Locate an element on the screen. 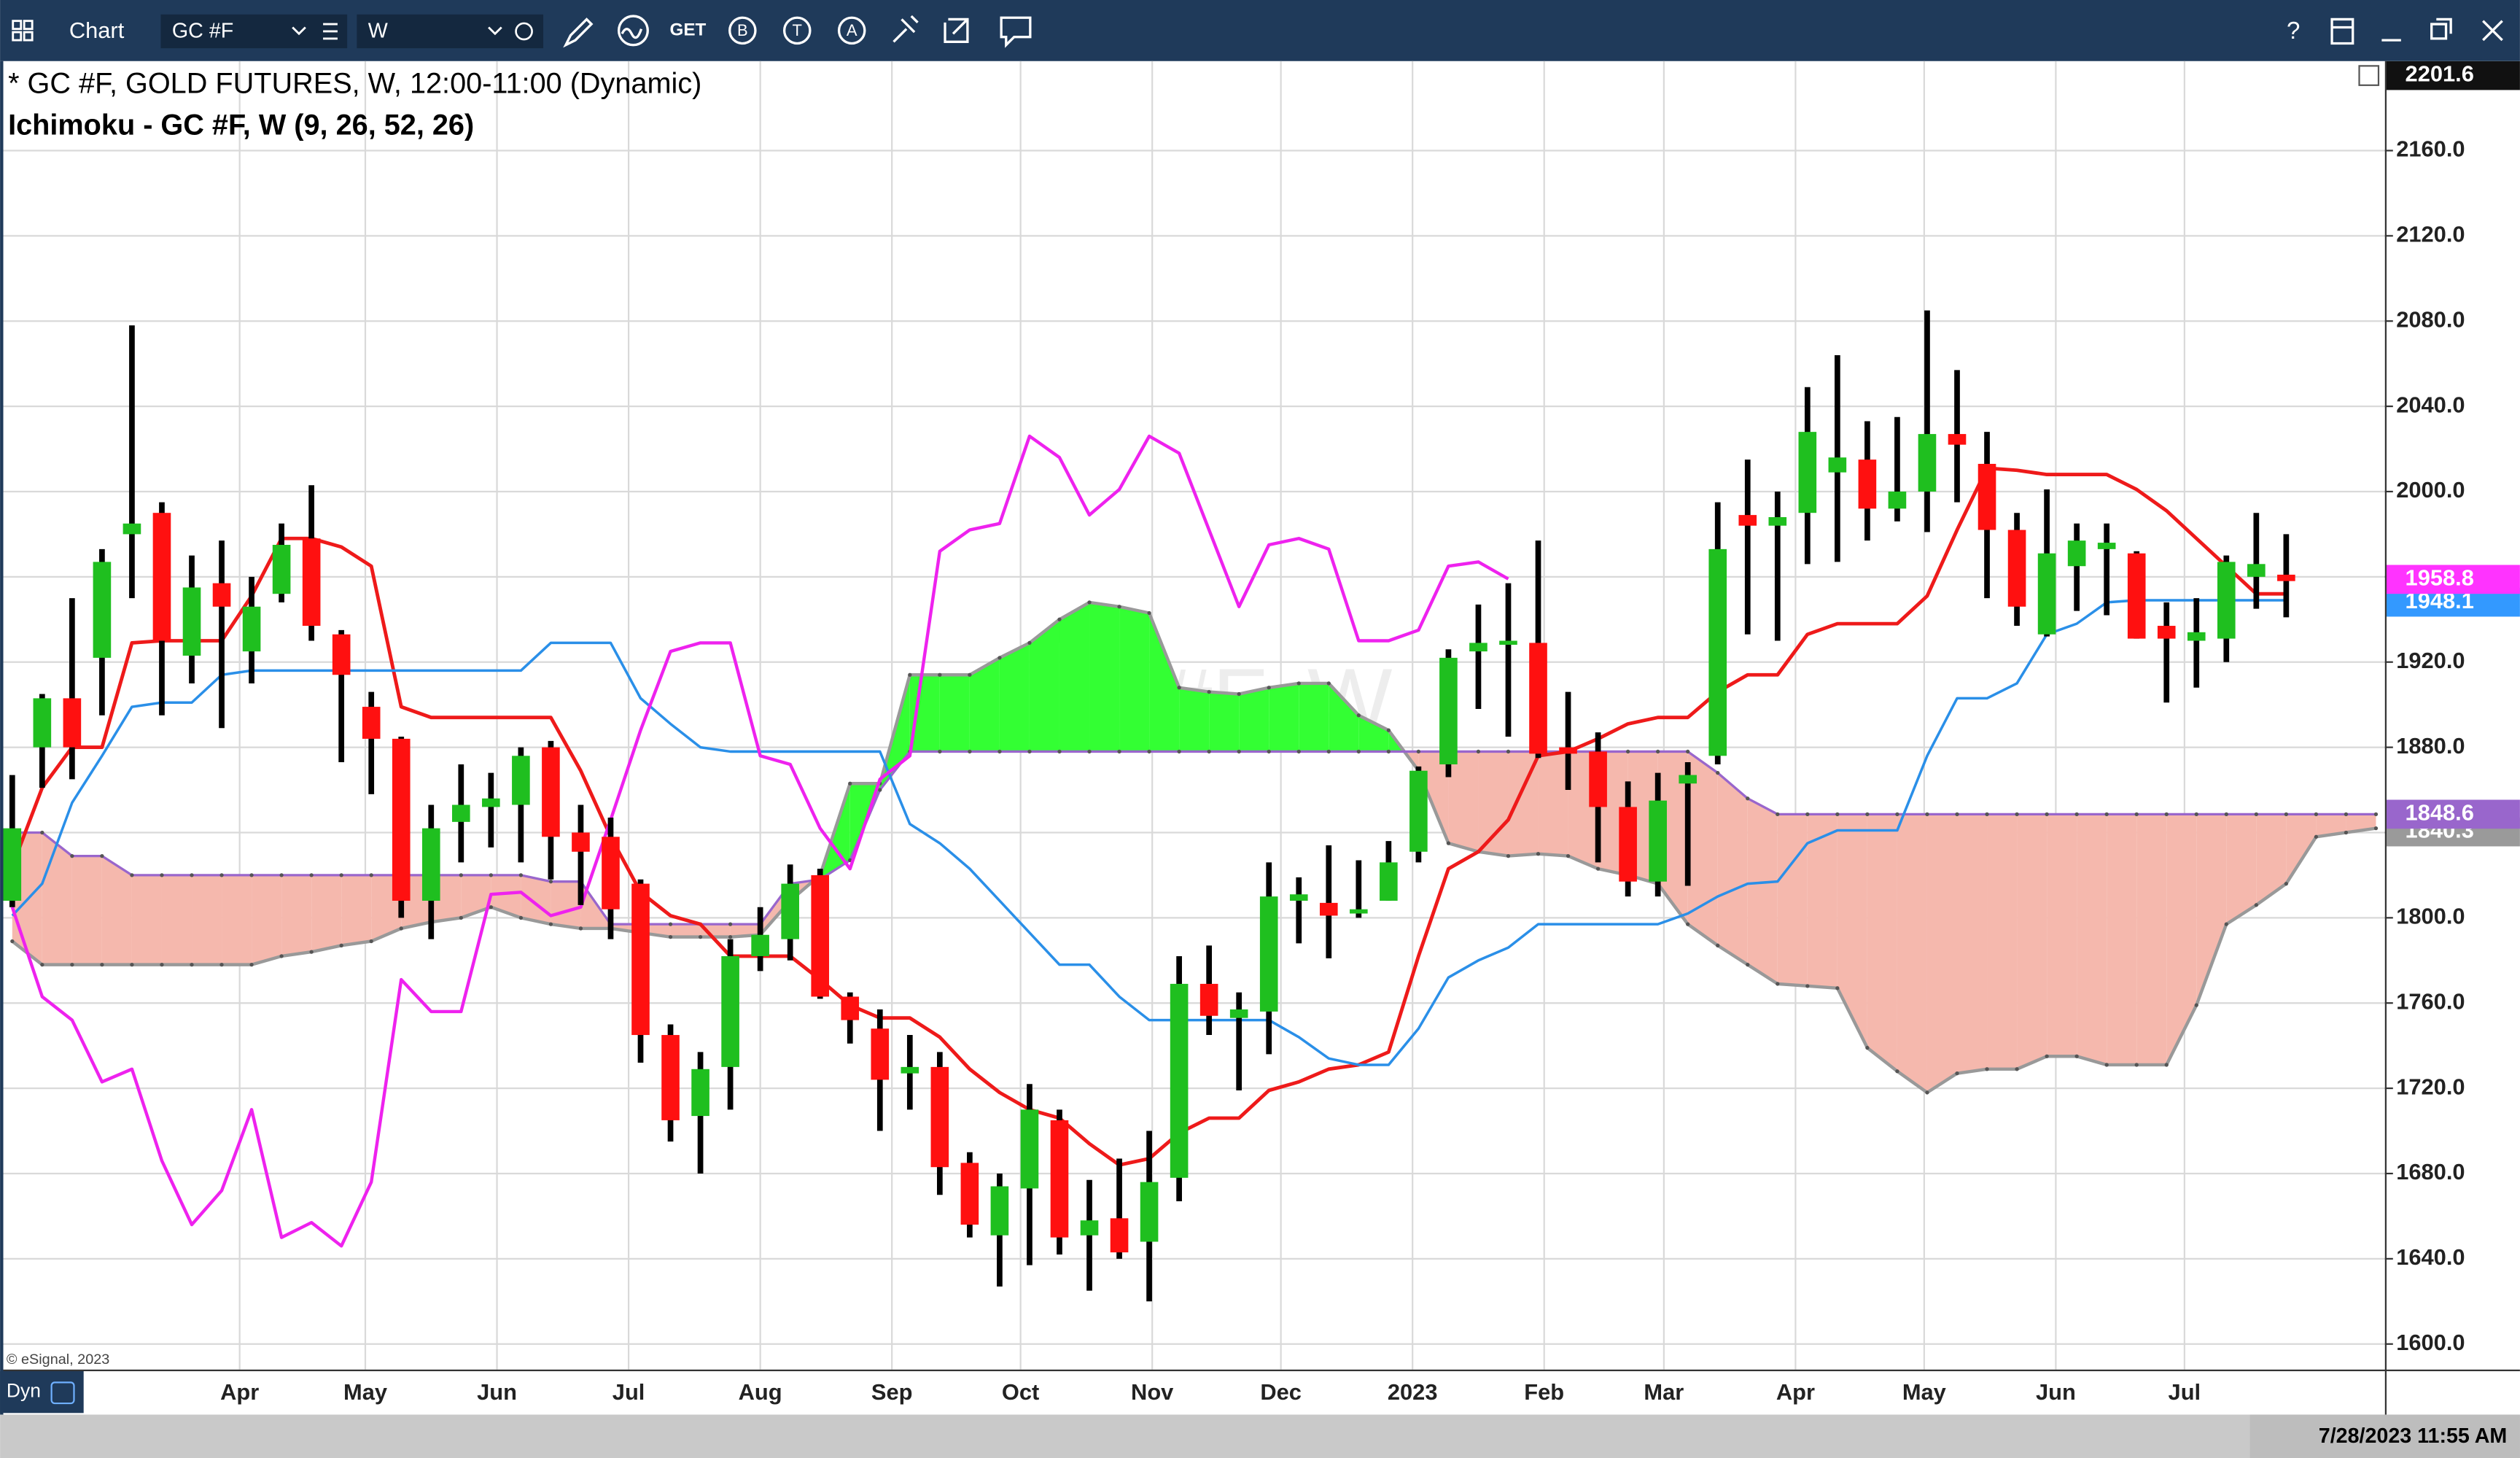 The height and width of the screenshot is (1458, 2520). y-tick-label: 1880.0 is located at coordinates (2430, 746).